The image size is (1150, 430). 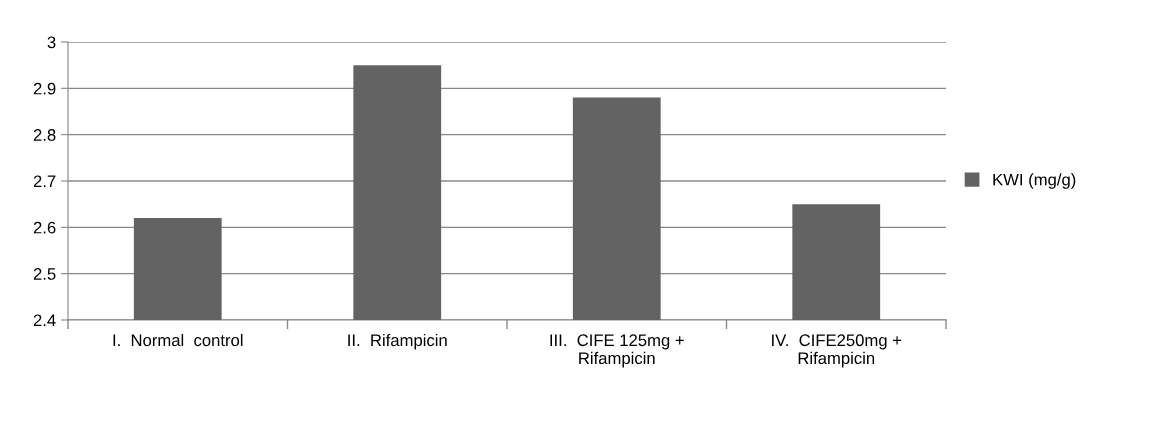 What do you see at coordinates (837, 351) in the screenshot?
I see `x-tick-label: IV. CIFE250mg + Rifampicin` at bounding box center [837, 351].